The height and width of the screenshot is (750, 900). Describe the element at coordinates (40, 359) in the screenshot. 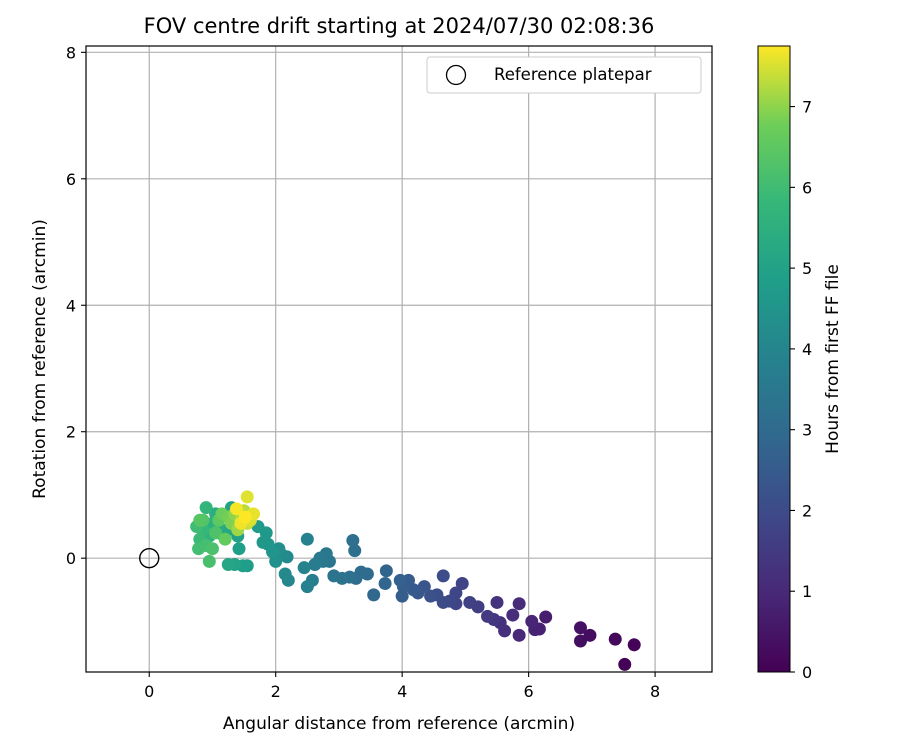

I see `y-axis-label: Rotation from reference (arcmin)` at that location.